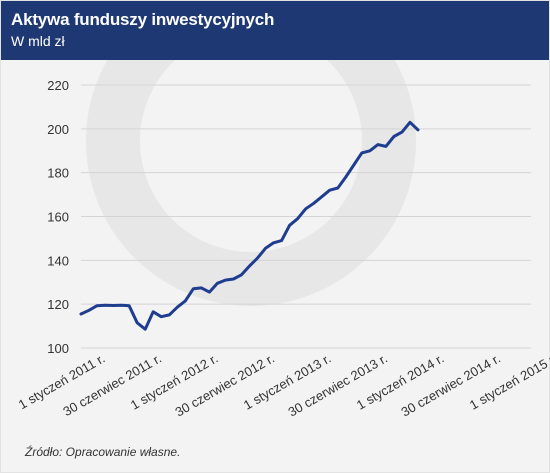 The width and height of the screenshot is (550, 474). Describe the element at coordinates (58, 304) in the screenshot. I see `y-tick-label: 120` at that location.